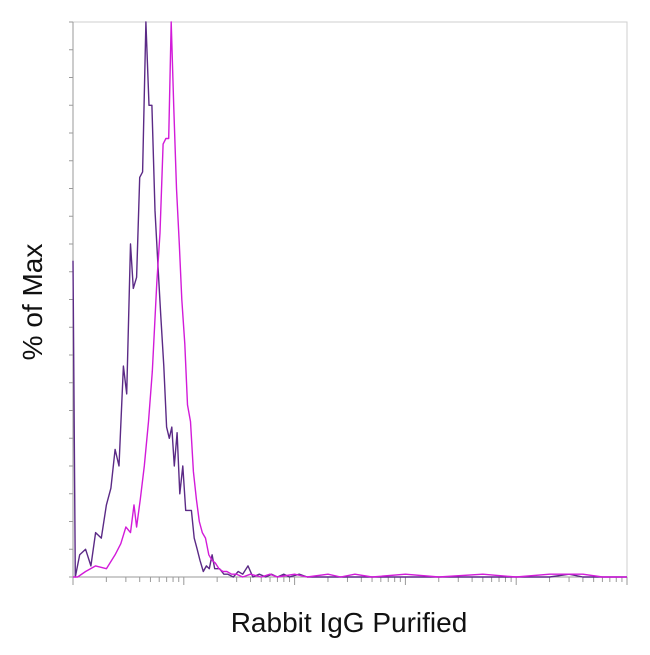 Image resolution: width=650 pixels, height=655 pixels. Describe the element at coordinates (349, 622) in the screenshot. I see `x-axis-label: Rabbit IgG Purified` at that location.